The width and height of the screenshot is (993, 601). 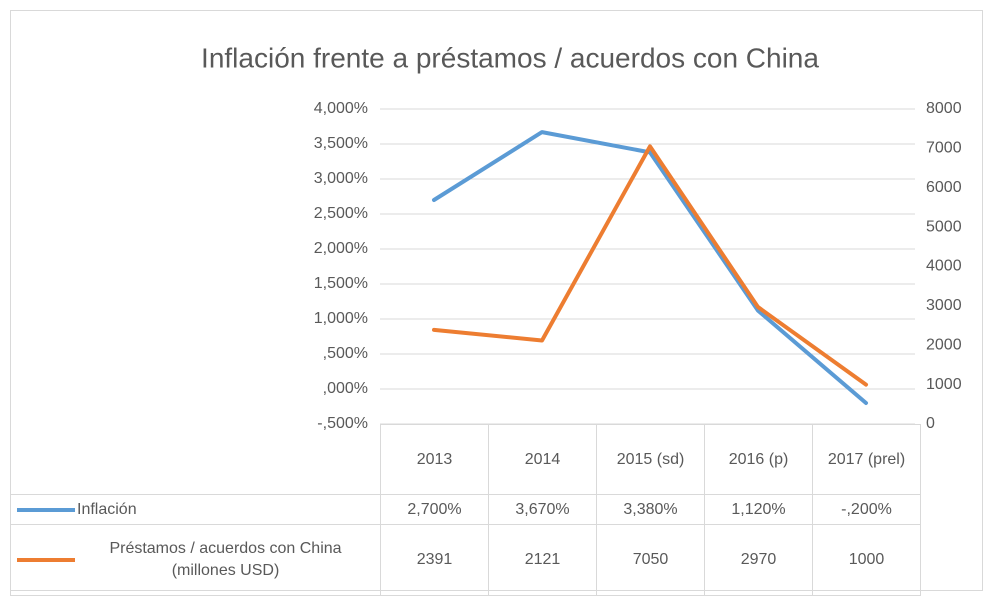 I want to click on table-value-text: 2391, so click(x=434, y=560).